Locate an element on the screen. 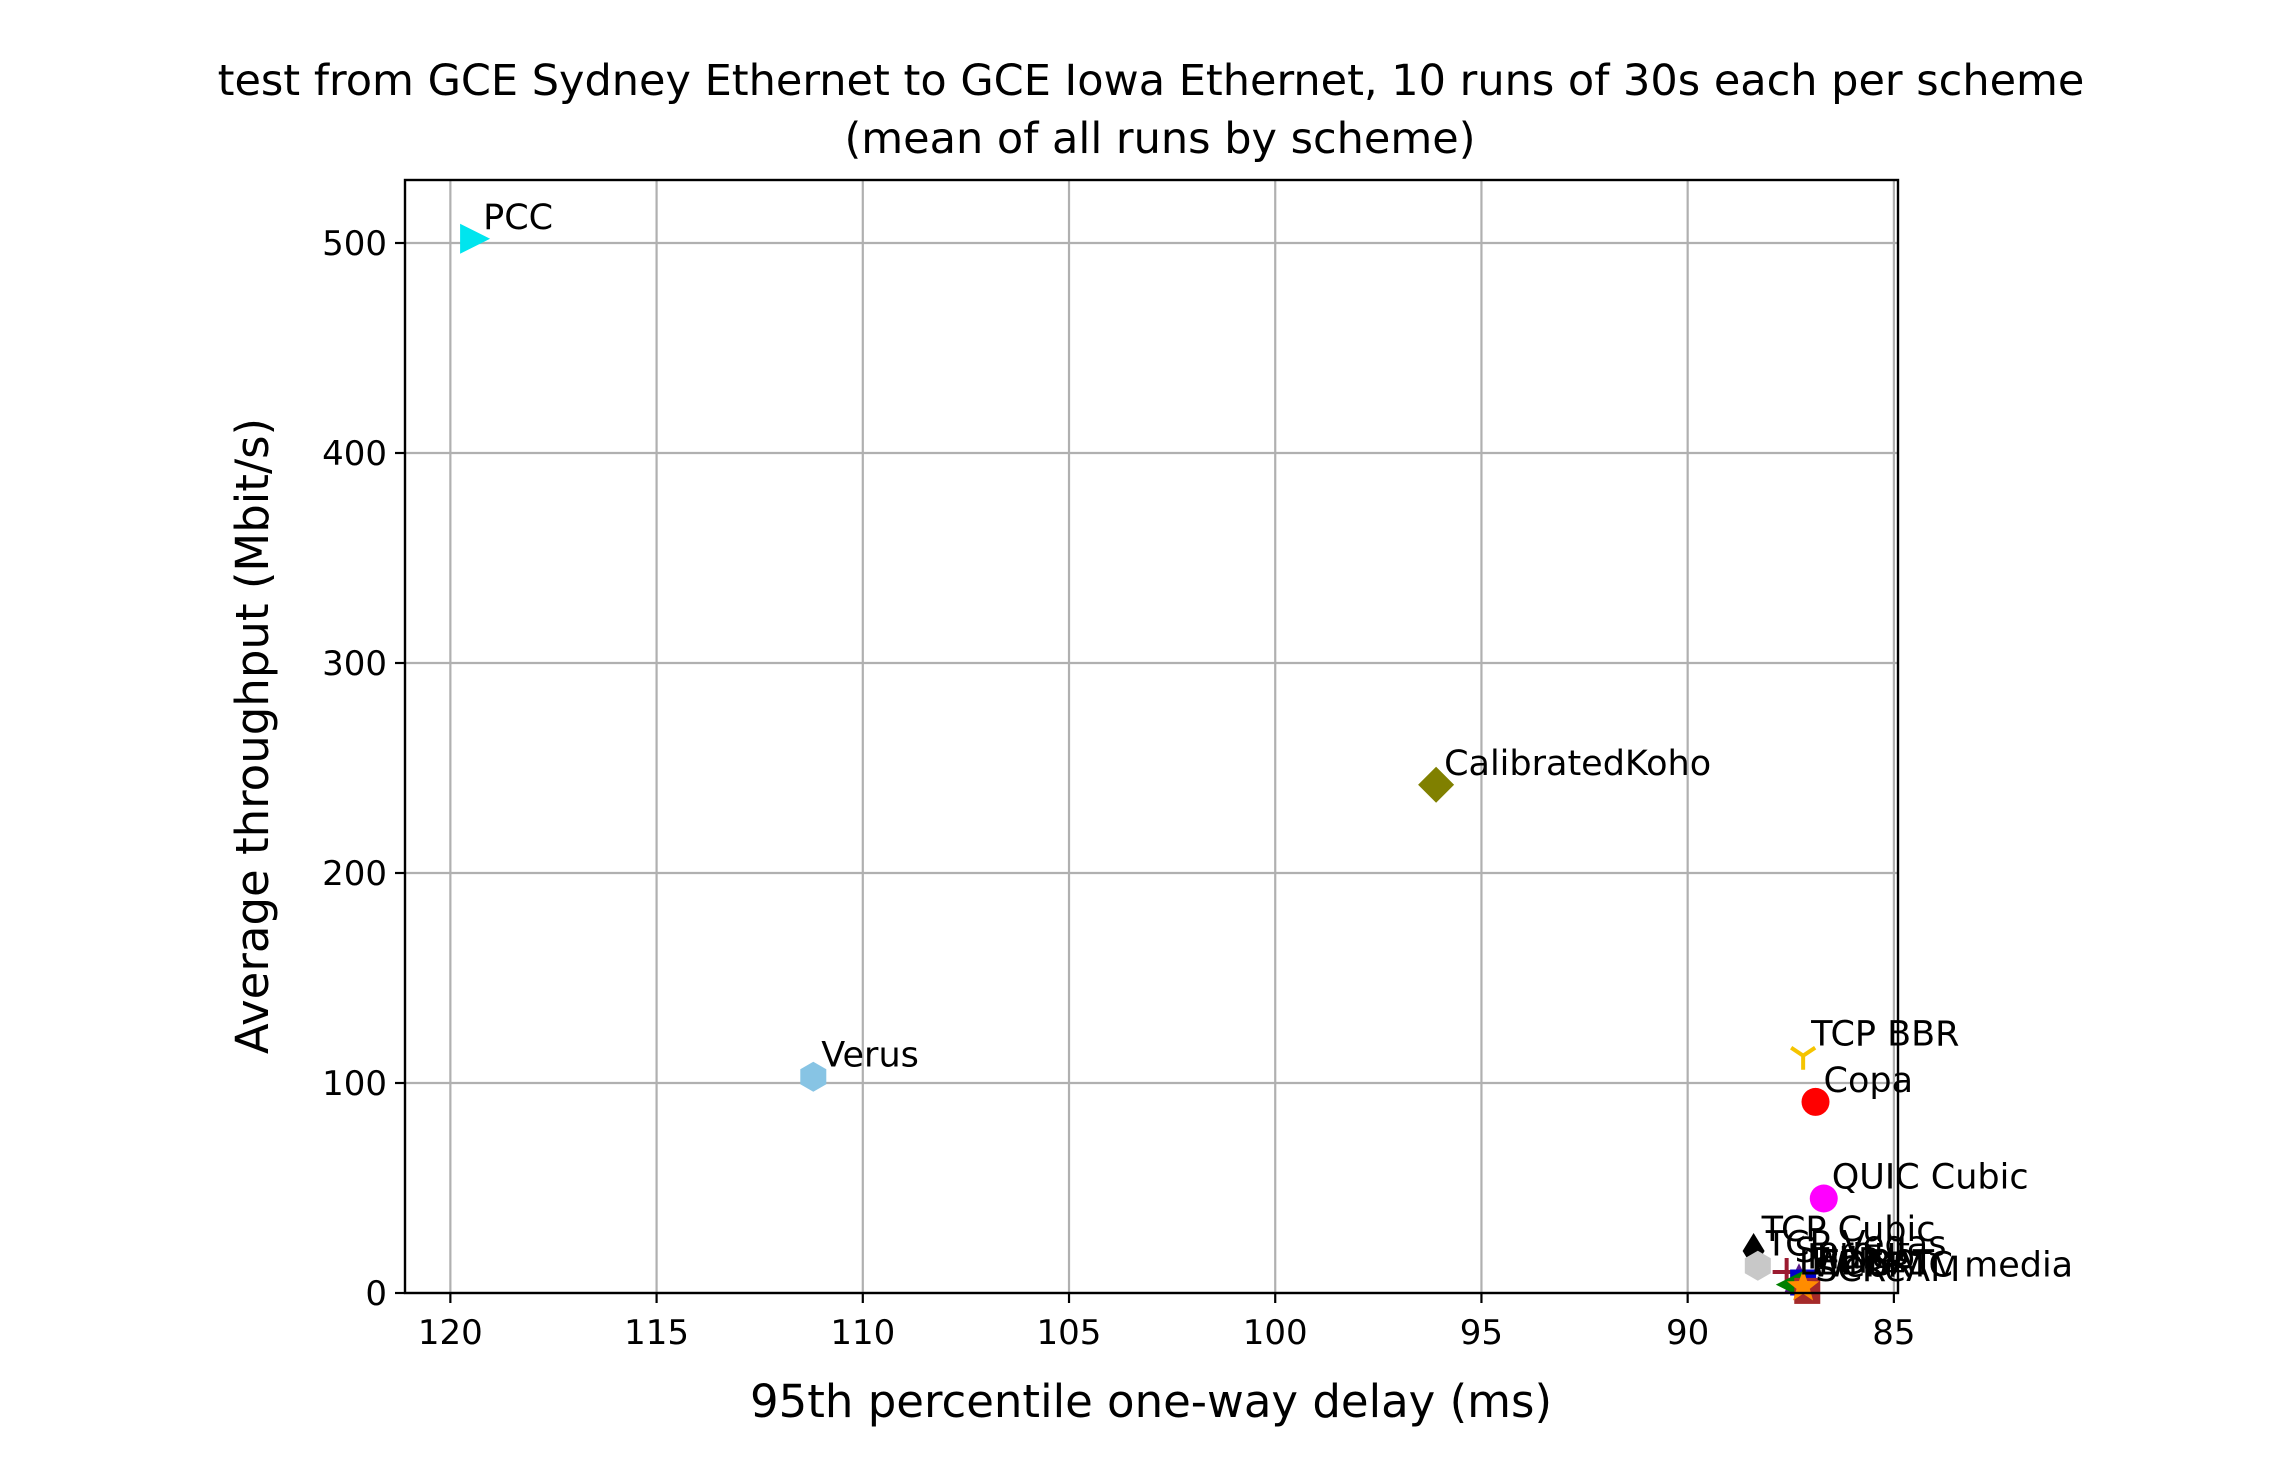  y-tick-label: 400 is located at coordinates (354, 454).